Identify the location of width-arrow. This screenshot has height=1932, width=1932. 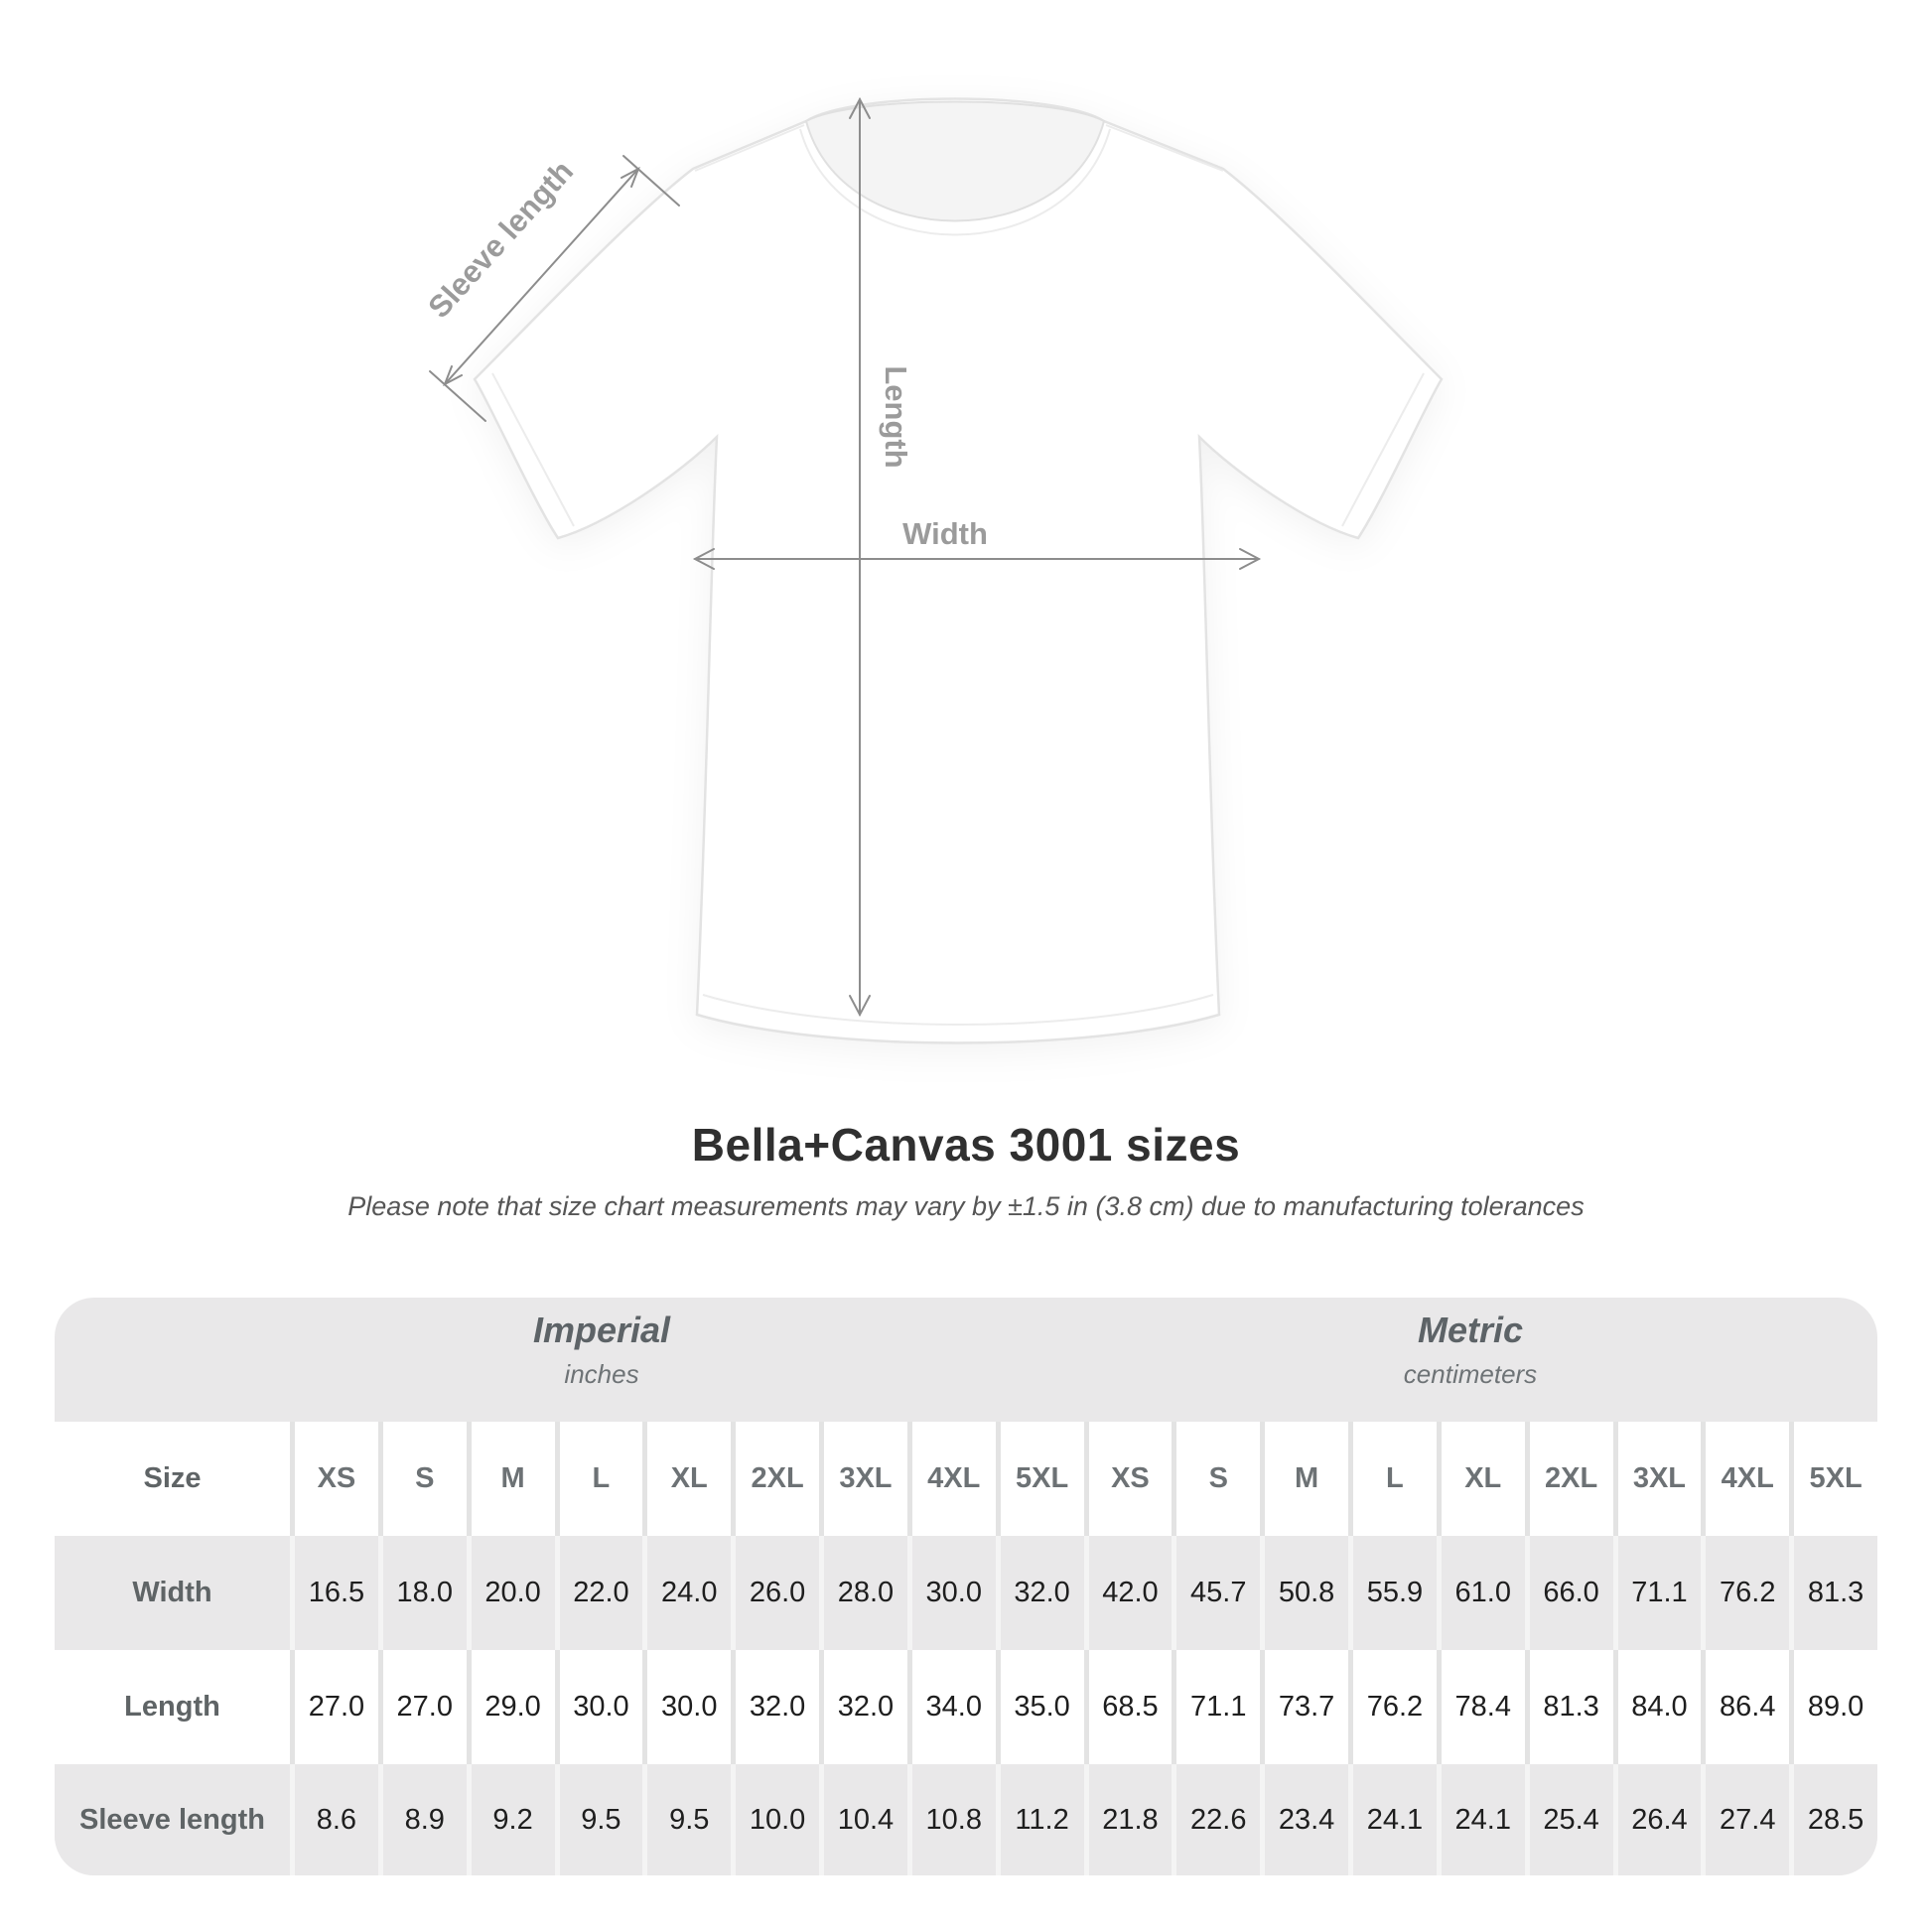
(977, 559).